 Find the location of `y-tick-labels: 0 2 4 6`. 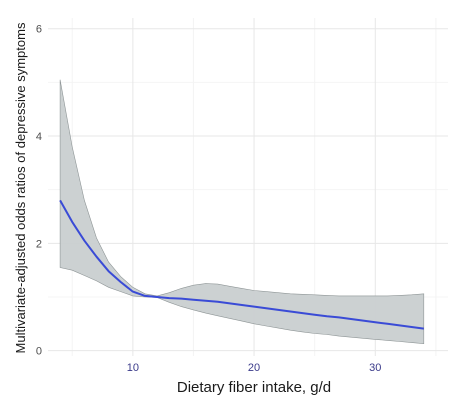

y-tick-labels: 0 2 4 6 is located at coordinates (39, 191).